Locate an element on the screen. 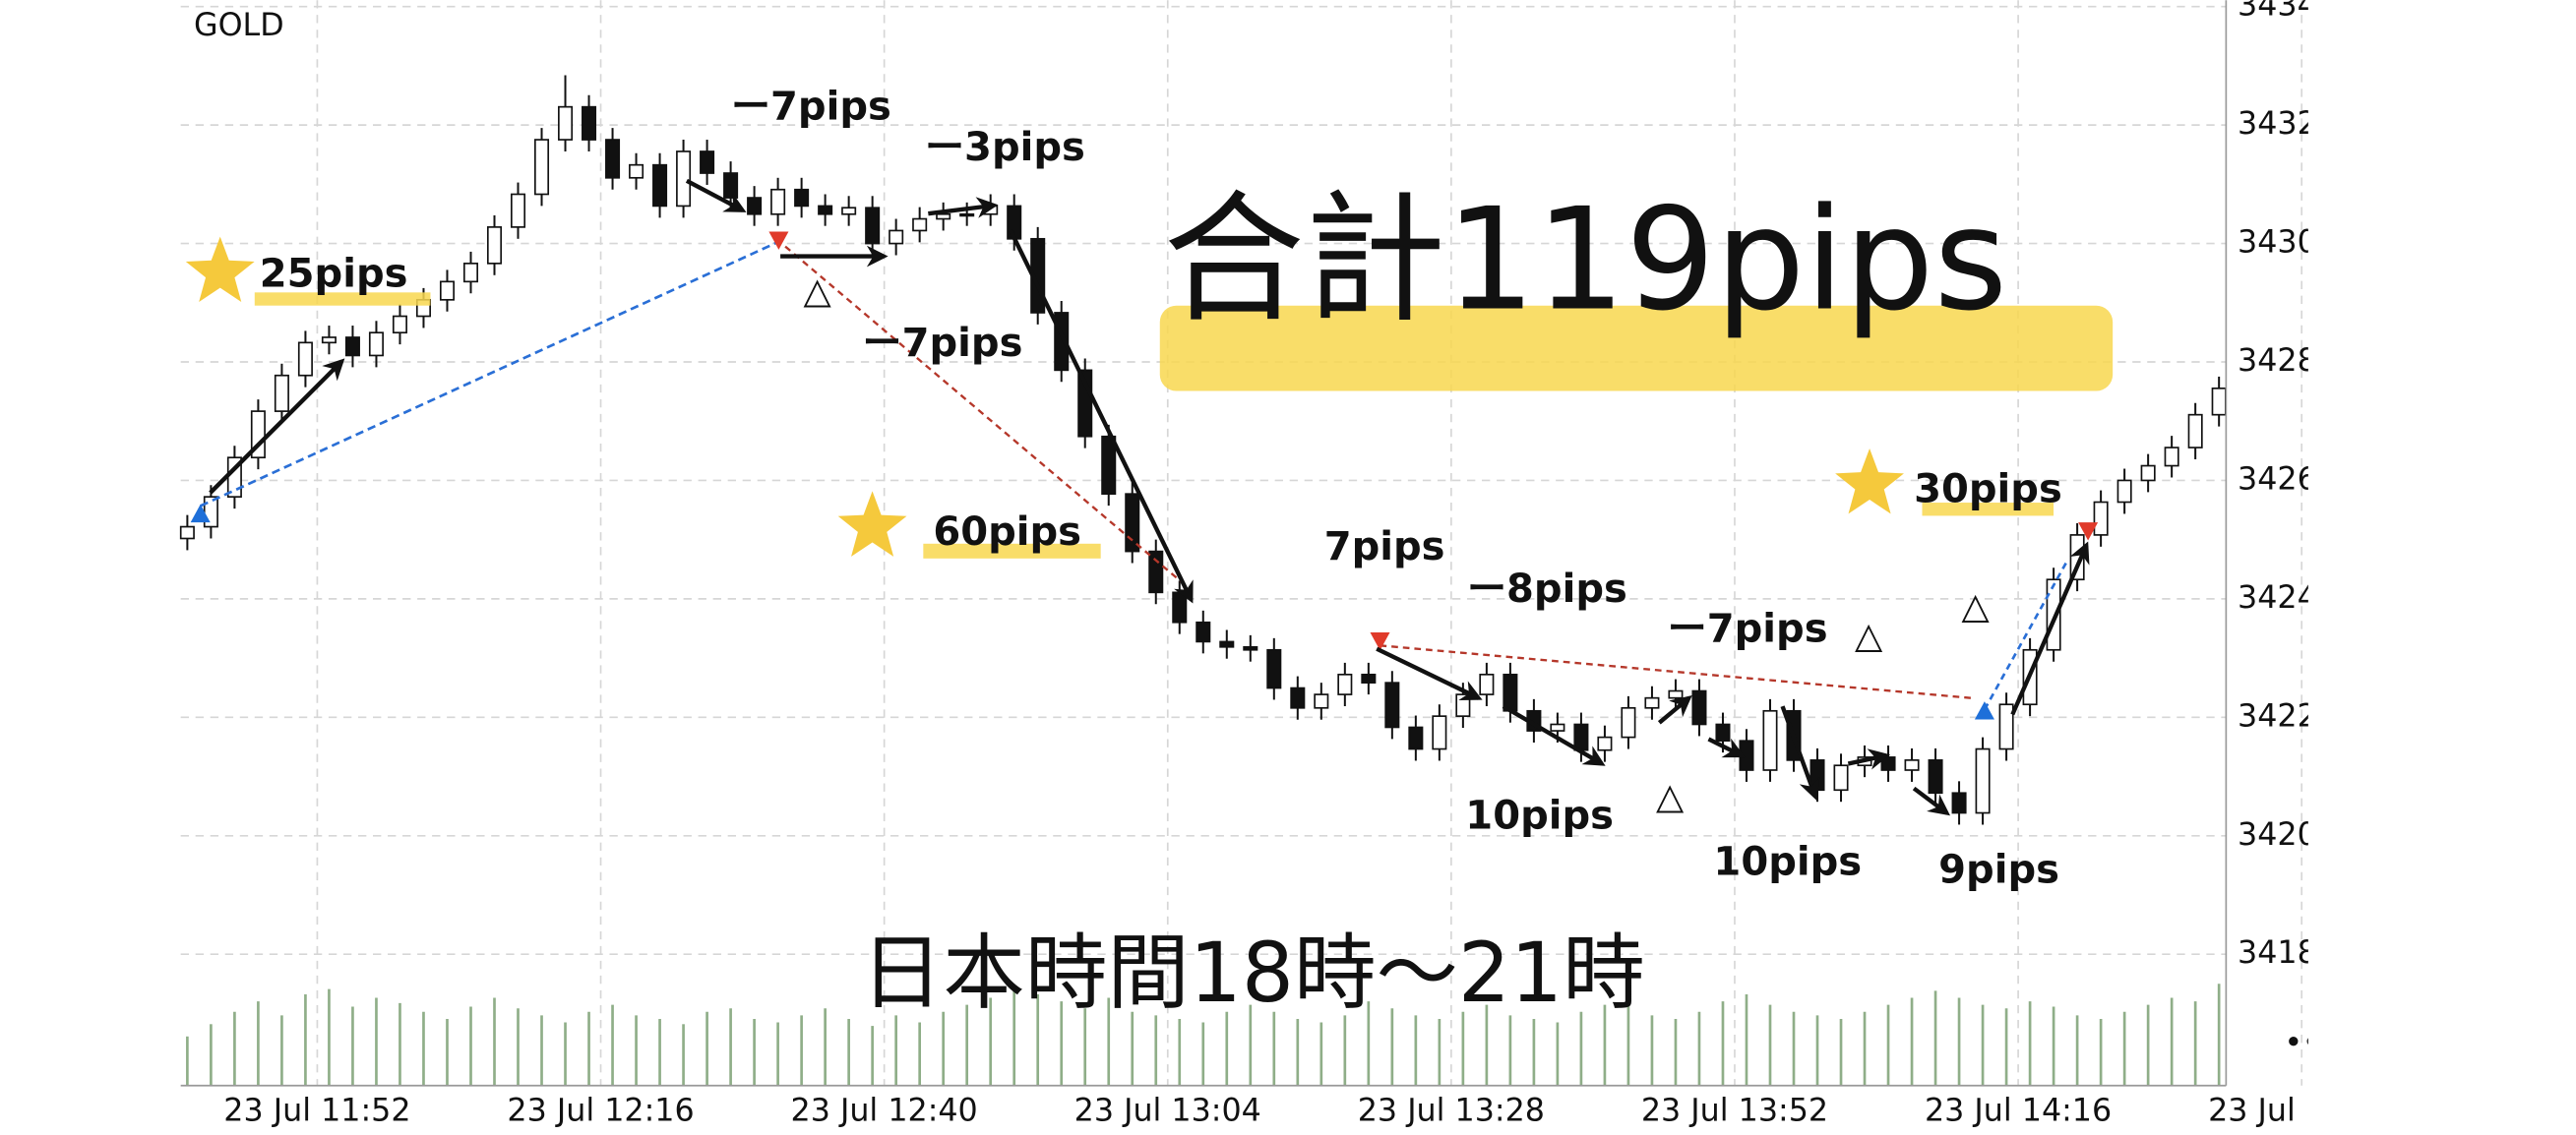 This screenshot has width=2576, height=1135. x-tick-label: 23 Jul 12:40 is located at coordinates (884, 1111).